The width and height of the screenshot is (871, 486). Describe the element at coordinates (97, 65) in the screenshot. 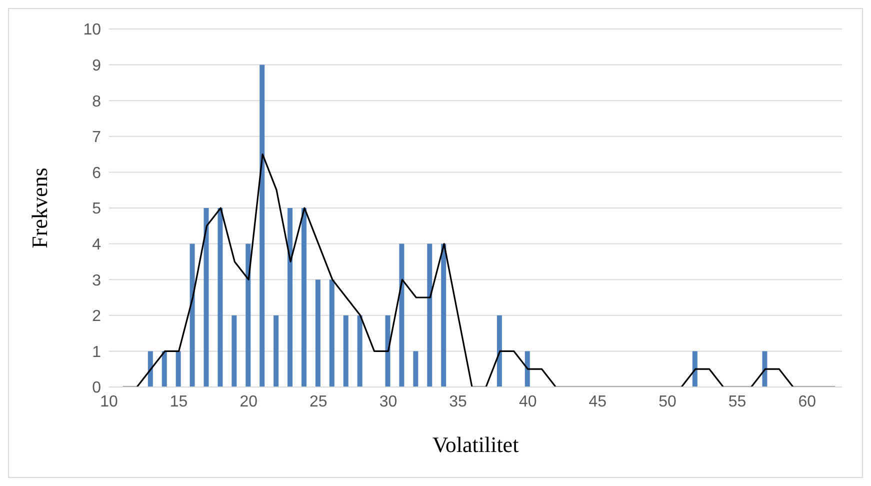

I see `y-tick-label: 9` at that location.